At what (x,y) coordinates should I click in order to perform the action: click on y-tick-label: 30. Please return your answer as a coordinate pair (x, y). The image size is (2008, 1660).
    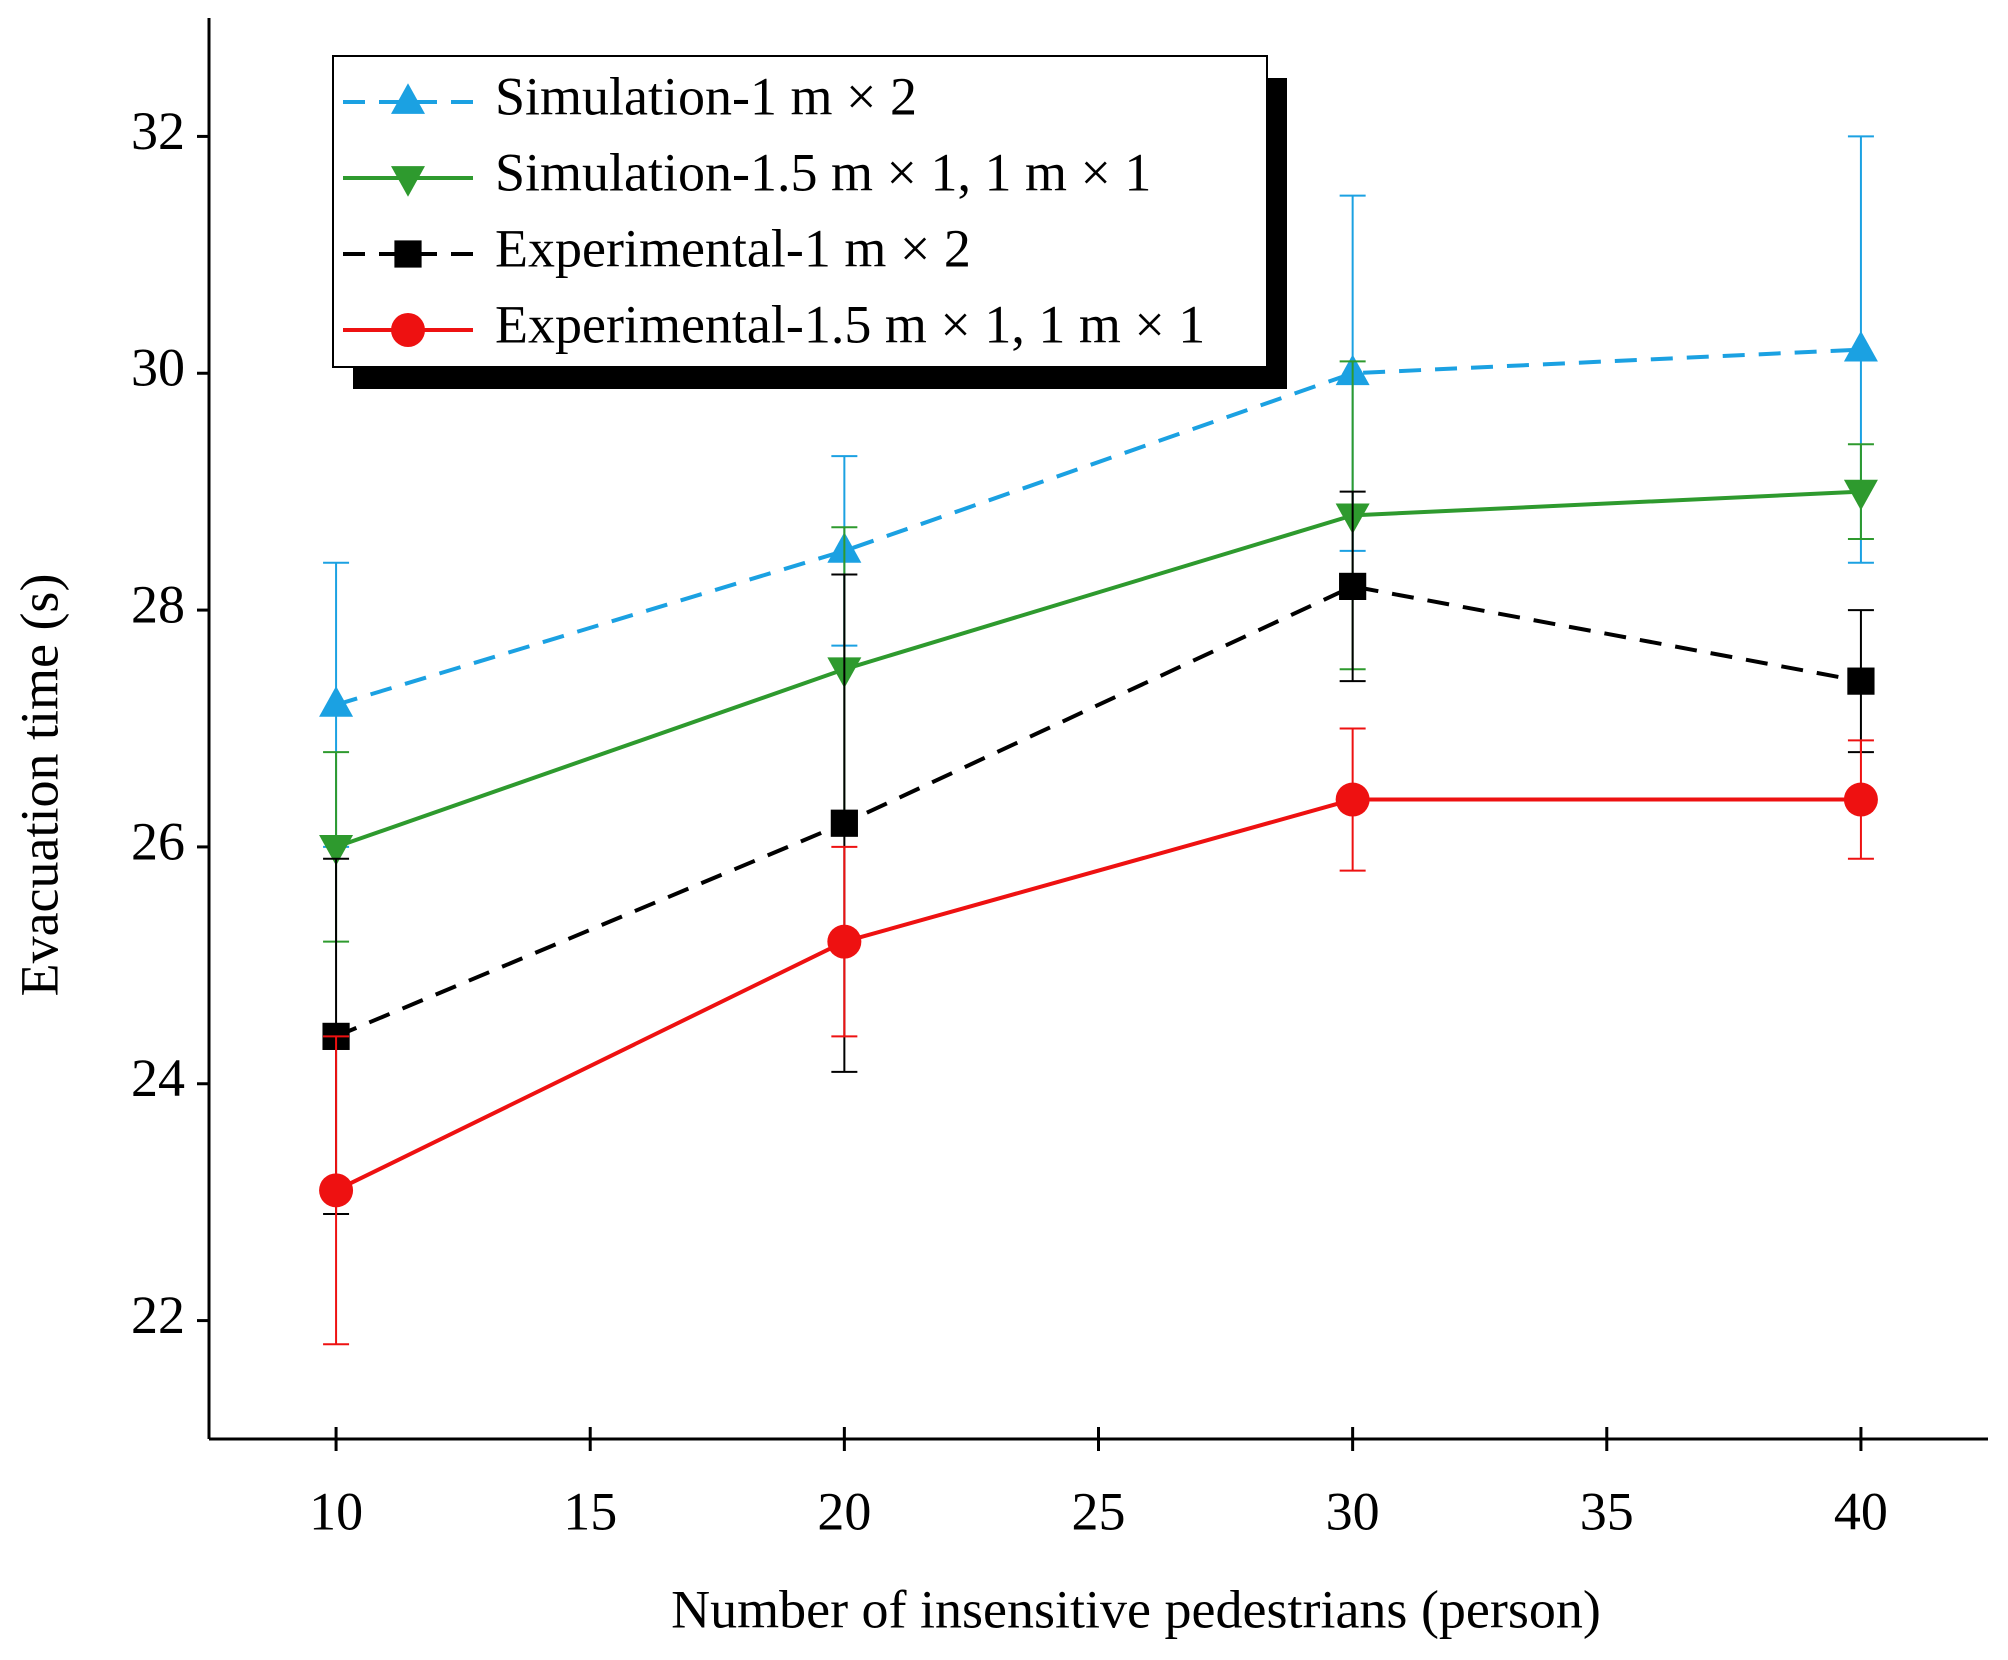
    Looking at the image, I should click on (158, 368).